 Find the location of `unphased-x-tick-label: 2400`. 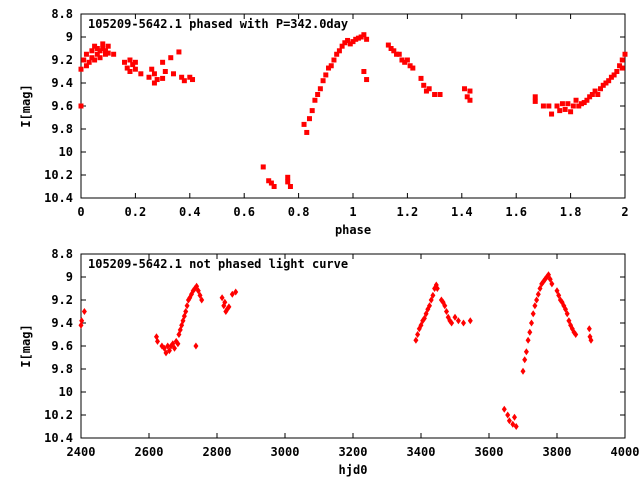

unphased-x-tick-label: 2400 is located at coordinates (81, 452).